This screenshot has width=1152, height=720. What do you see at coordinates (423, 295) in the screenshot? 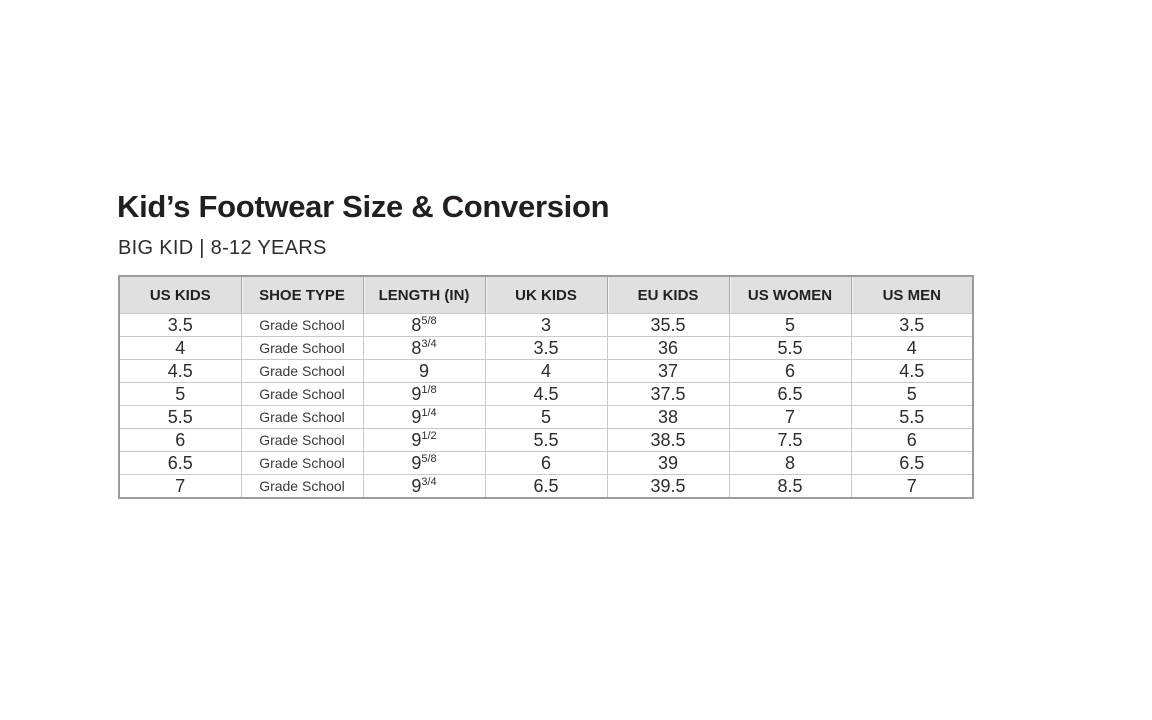
I see `header-cell-length-in: LENGTH (IN)` at bounding box center [423, 295].